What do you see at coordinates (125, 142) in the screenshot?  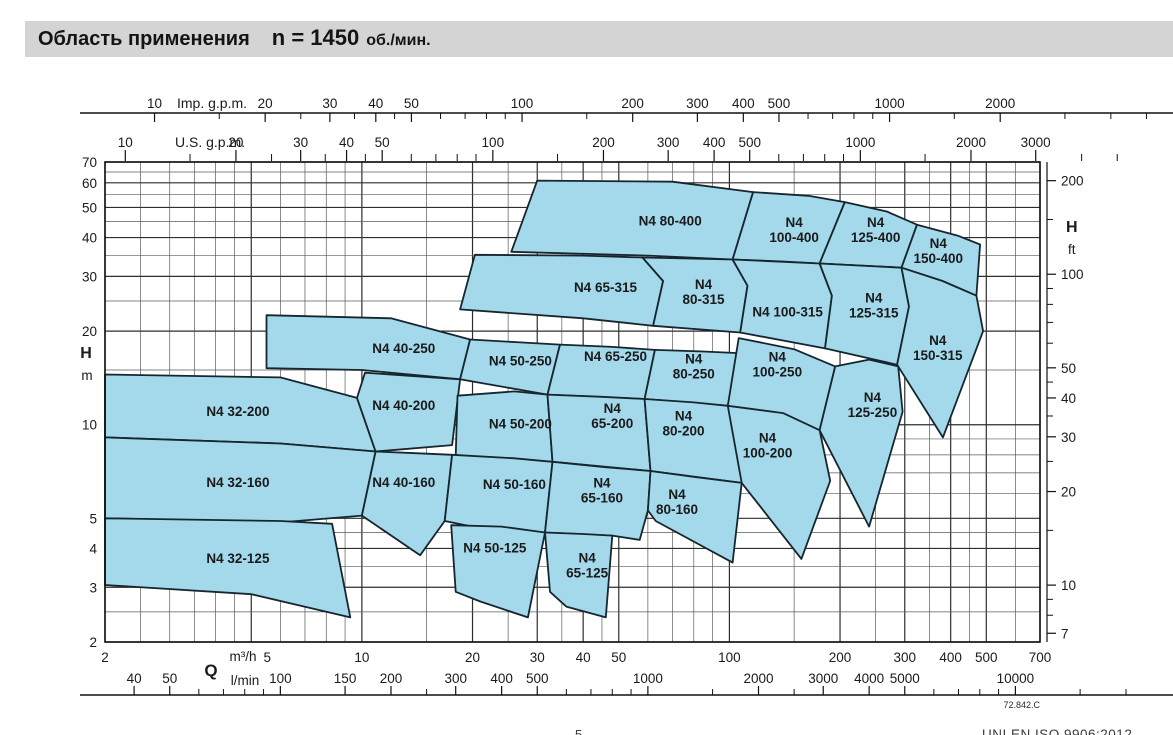 I see `x-axis-us-label: 10` at bounding box center [125, 142].